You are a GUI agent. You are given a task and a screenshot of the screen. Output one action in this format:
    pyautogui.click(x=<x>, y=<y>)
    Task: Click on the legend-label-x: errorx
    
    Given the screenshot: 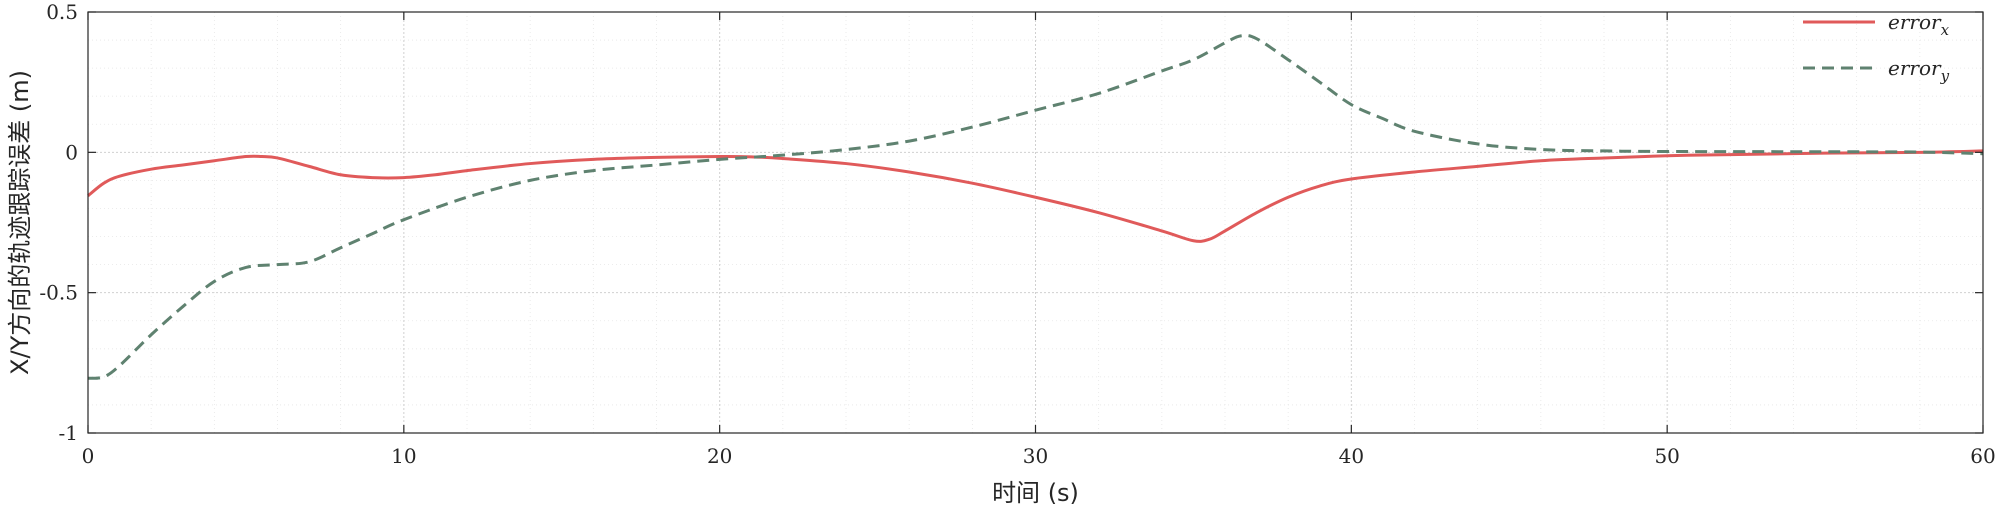 What is the action you would take?
    pyautogui.click(x=1919, y=24)
    